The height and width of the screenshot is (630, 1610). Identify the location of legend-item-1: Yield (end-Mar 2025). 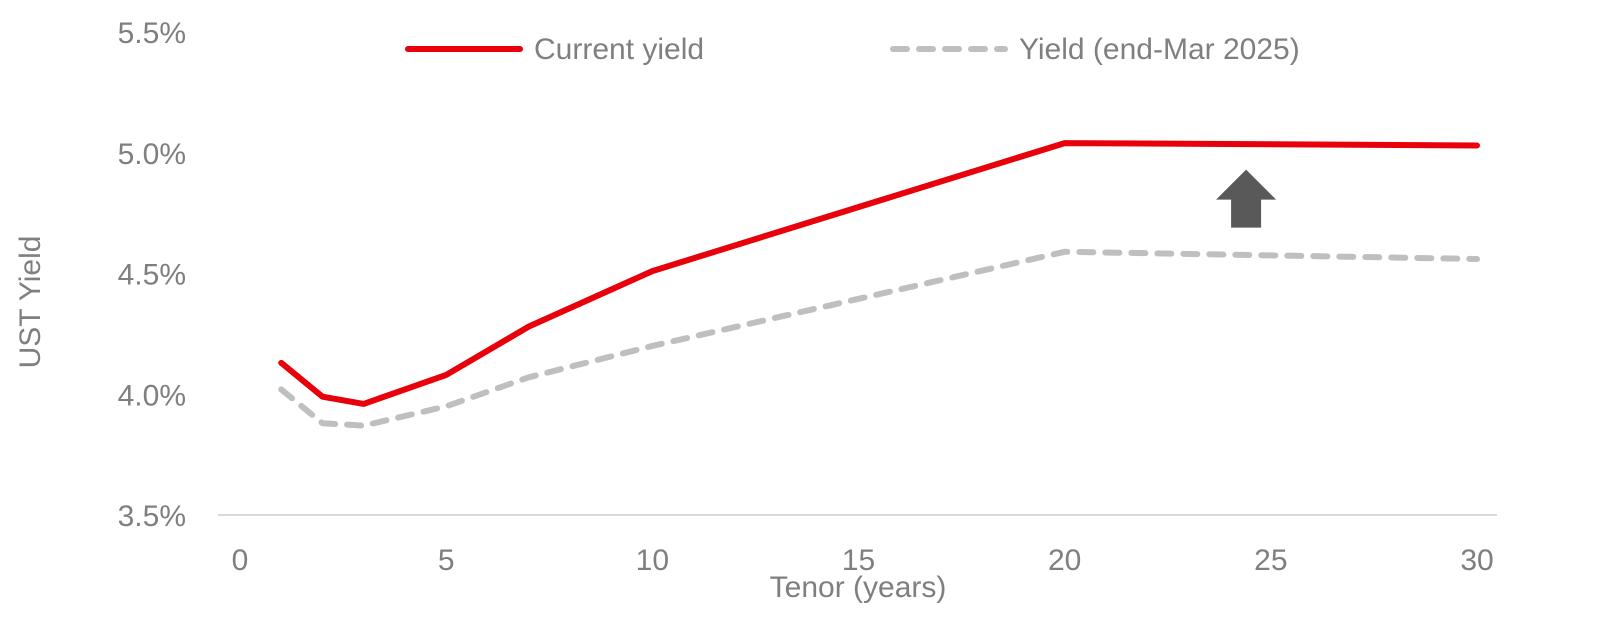
(1095, 49).